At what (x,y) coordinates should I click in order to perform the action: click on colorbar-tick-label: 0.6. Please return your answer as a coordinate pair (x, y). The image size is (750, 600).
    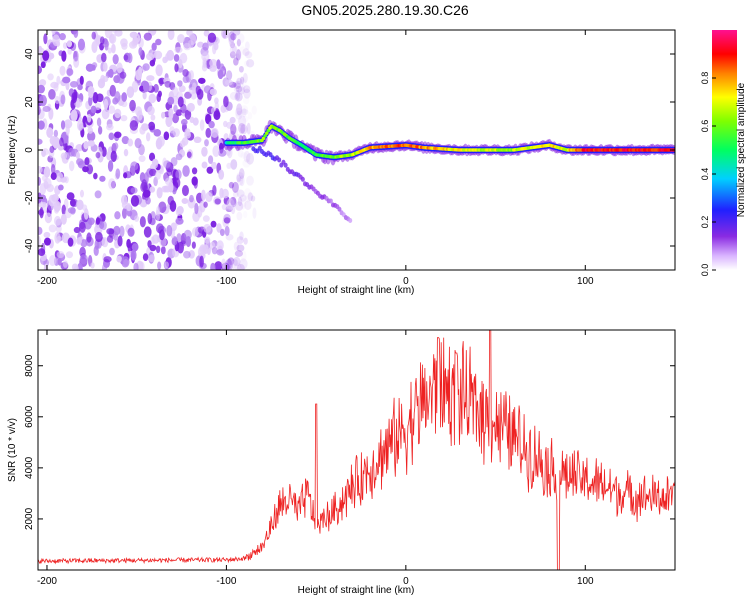
    Looking at the image, I should click on (705, 126).